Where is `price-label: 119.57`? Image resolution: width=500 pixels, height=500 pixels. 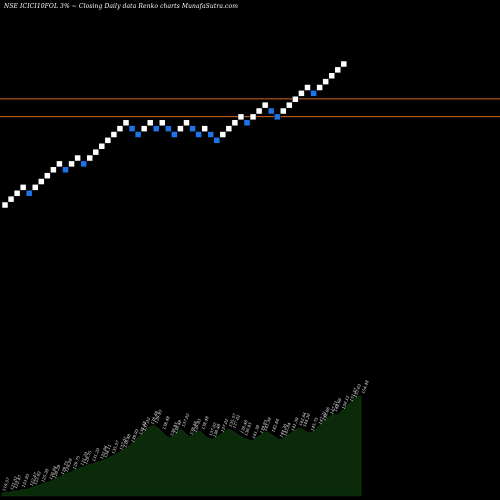 price-label: 119.57 is located at coordinates (6, 483).